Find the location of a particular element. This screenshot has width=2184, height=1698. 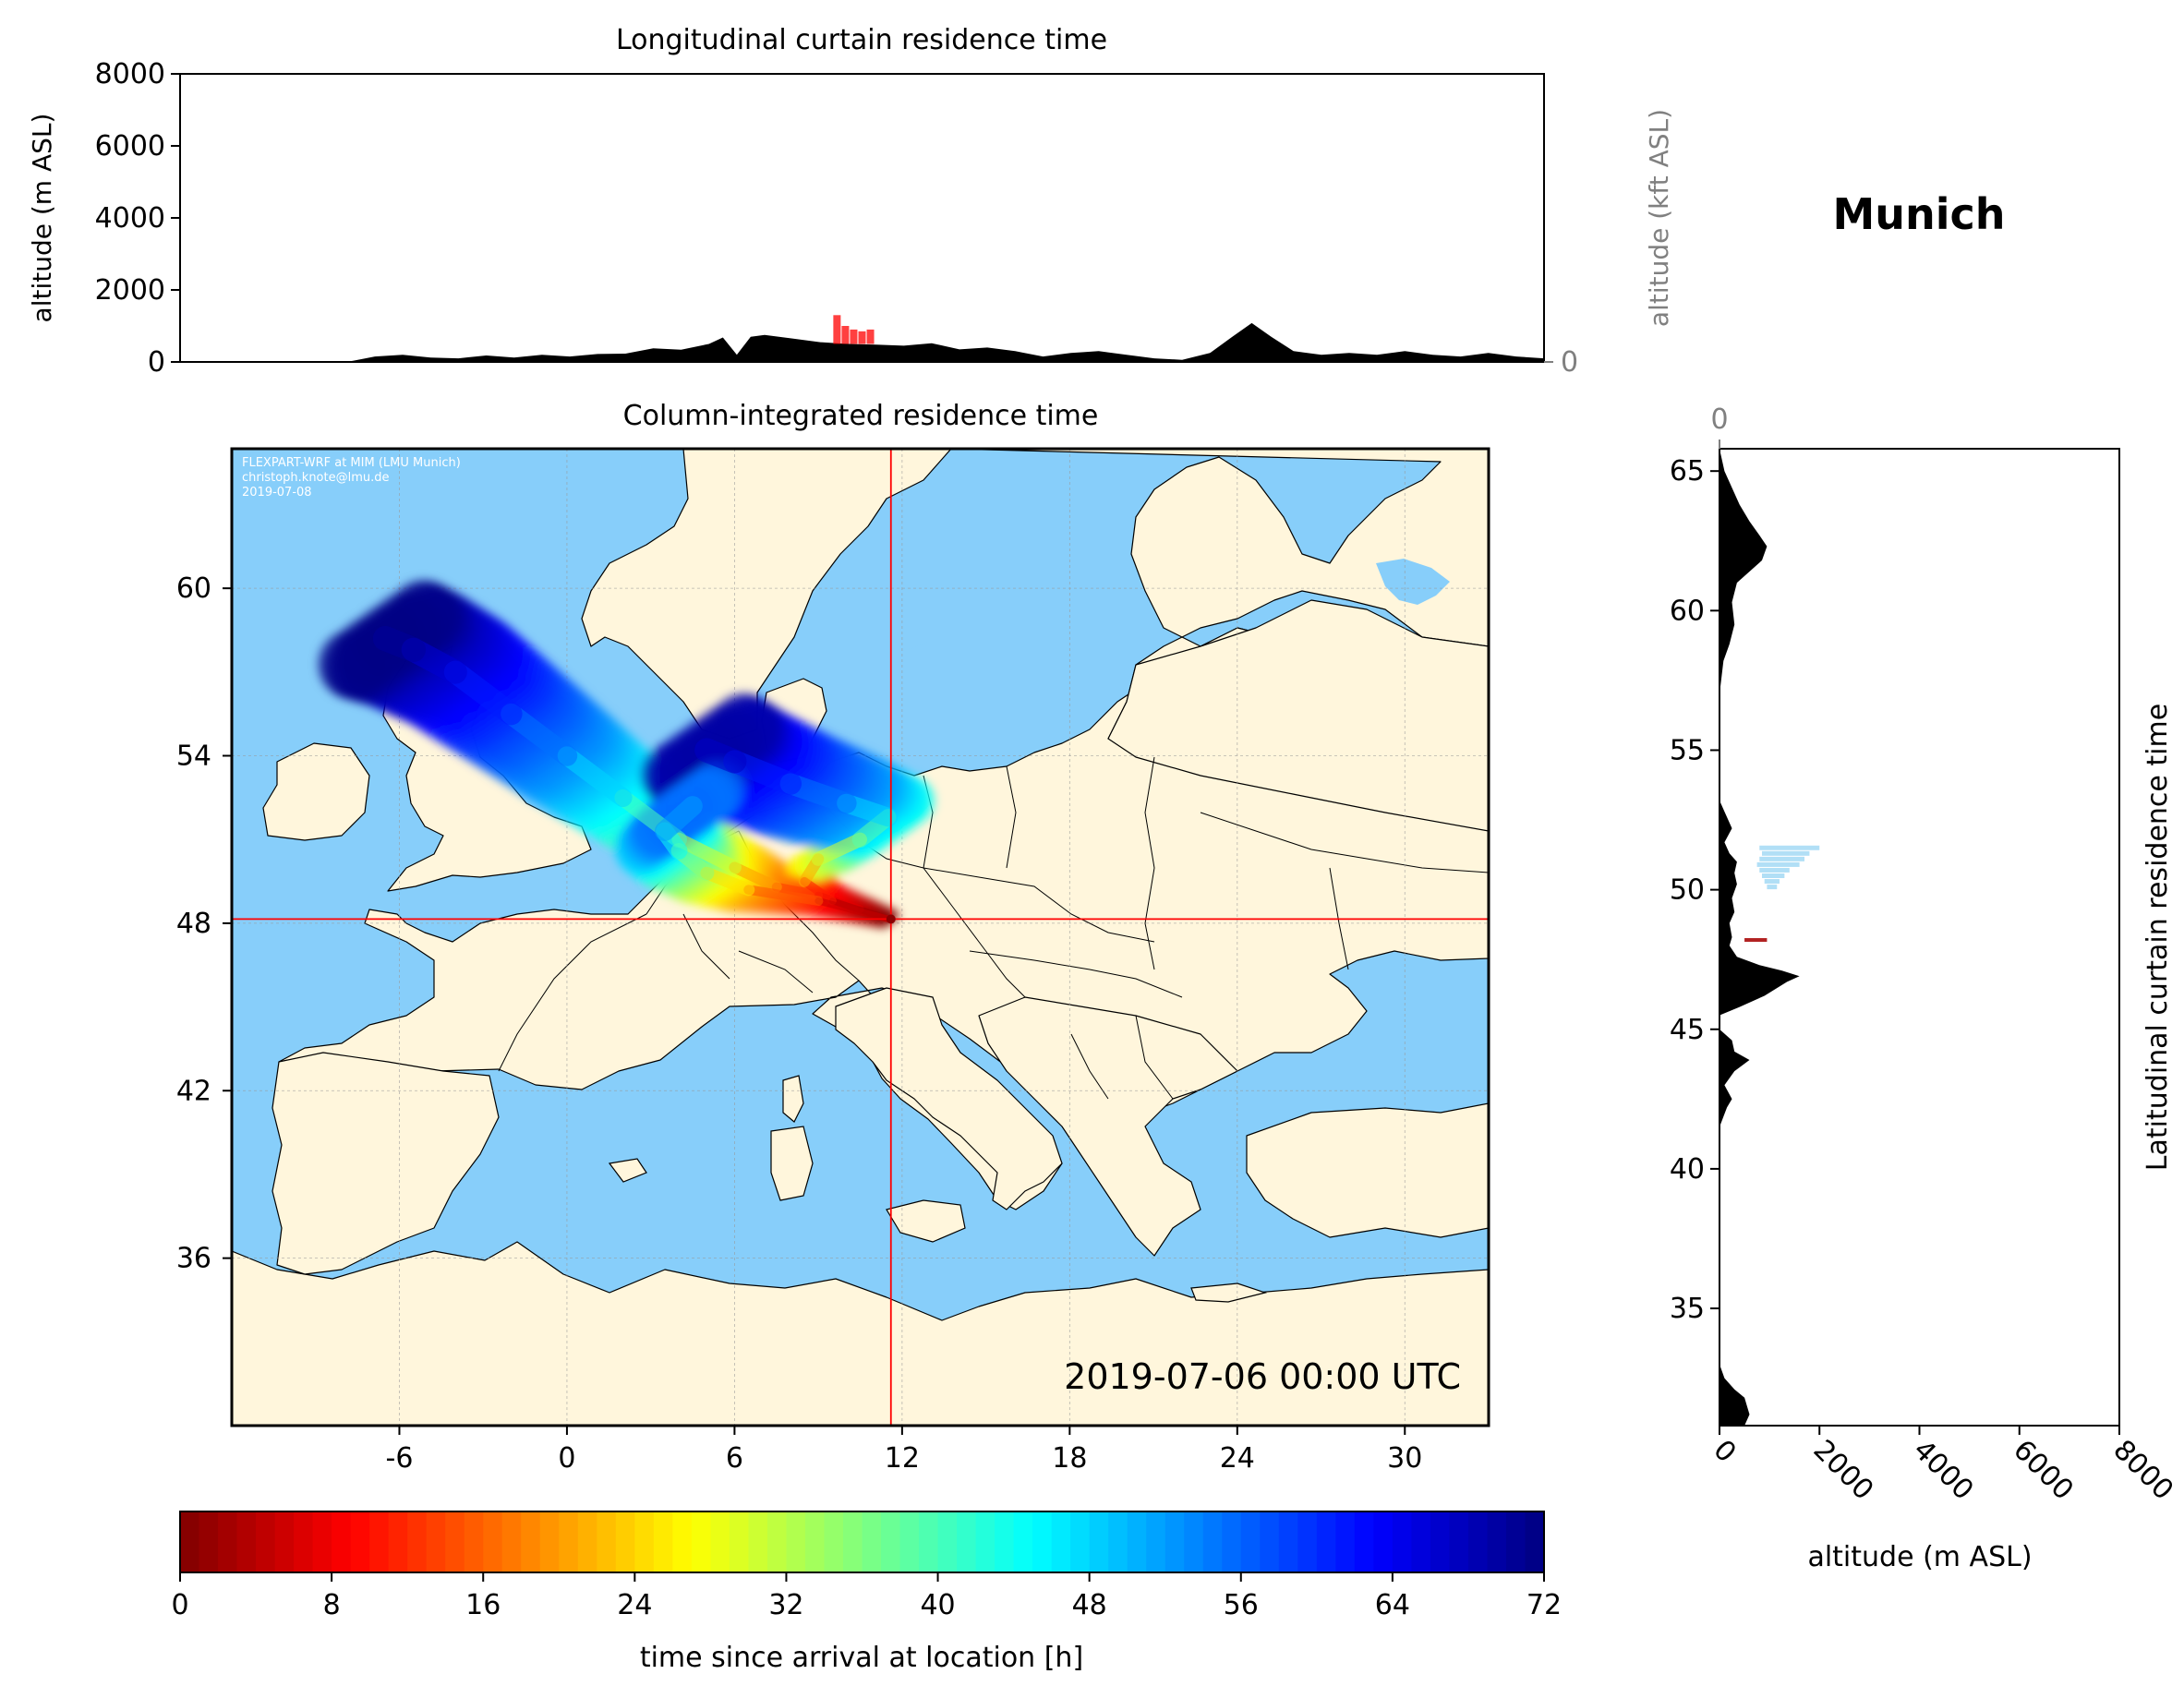

longitudinal-axes-frame is located at coordinates (862, 218).